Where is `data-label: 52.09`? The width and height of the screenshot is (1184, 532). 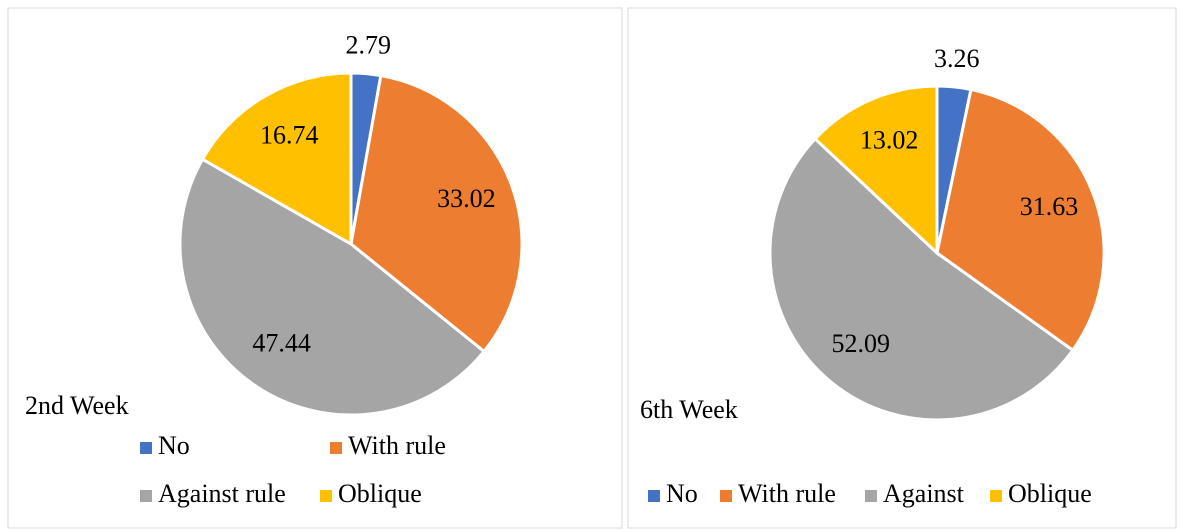
data-label: 52.09 is located at coordinates (860, 343).